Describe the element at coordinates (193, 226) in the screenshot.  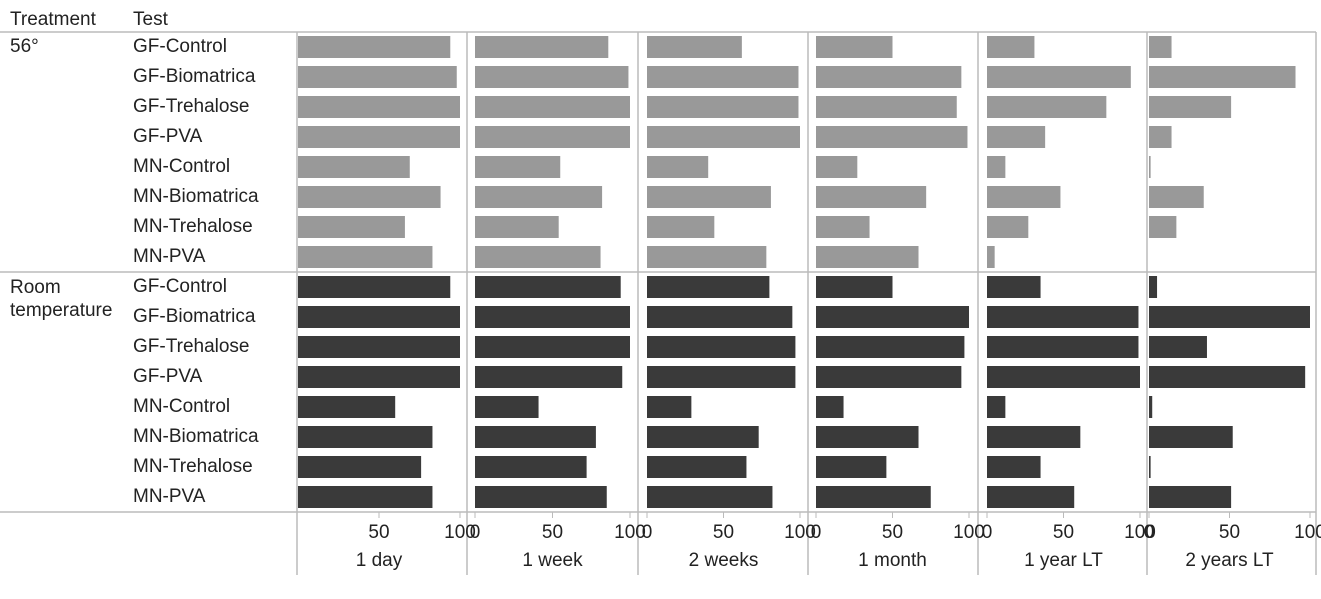
I see `test-label: MN-Trehalose` at that location.